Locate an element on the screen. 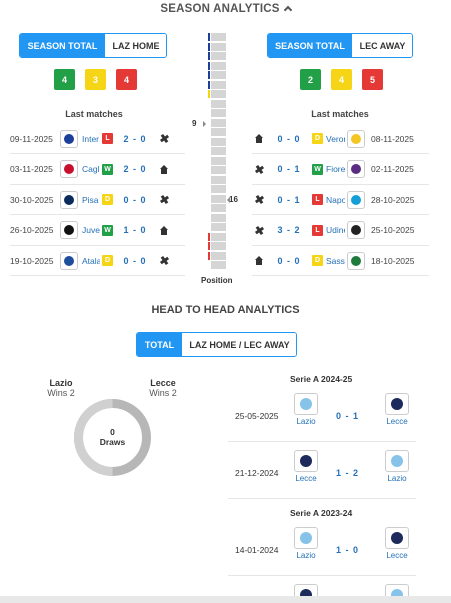 The width and height of the screenshot is (451, 603). list-item: 0 - 0 DVerona 08-11-2025 is located at coordinates (340, 139).